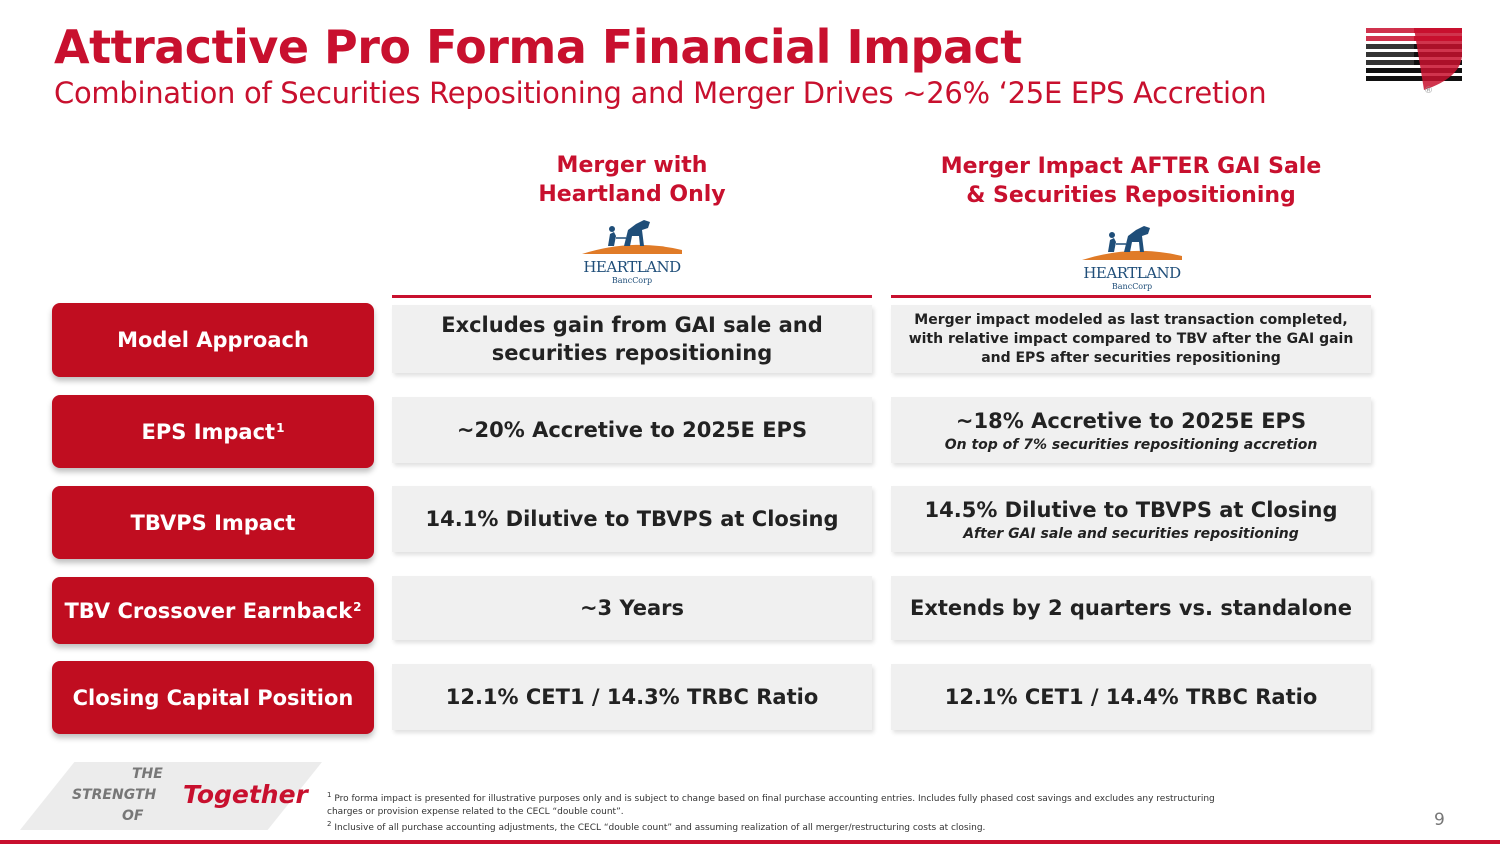 This screenshot has width=1500, height=844. I want to click on page-number: 9, so click(1439, 820).